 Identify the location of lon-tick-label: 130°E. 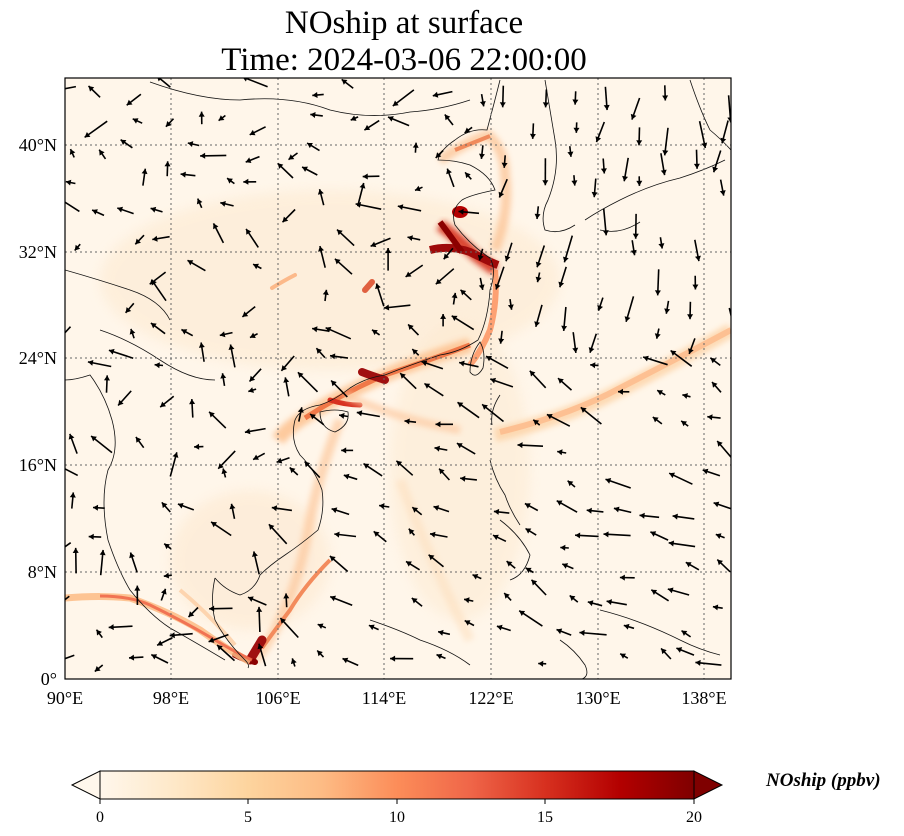
(597, 698).